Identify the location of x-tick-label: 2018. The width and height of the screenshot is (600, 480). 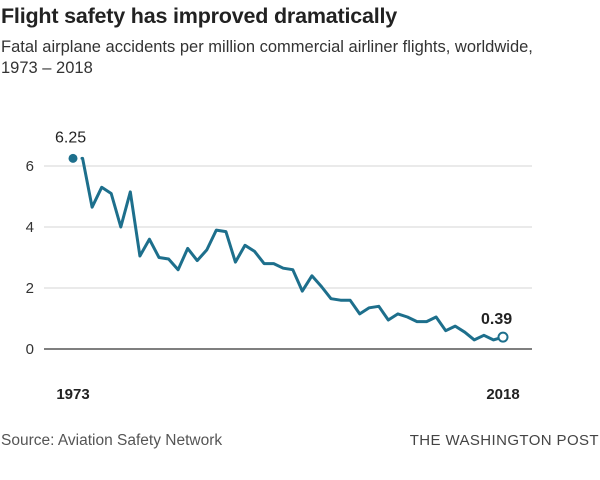
(502, 394).